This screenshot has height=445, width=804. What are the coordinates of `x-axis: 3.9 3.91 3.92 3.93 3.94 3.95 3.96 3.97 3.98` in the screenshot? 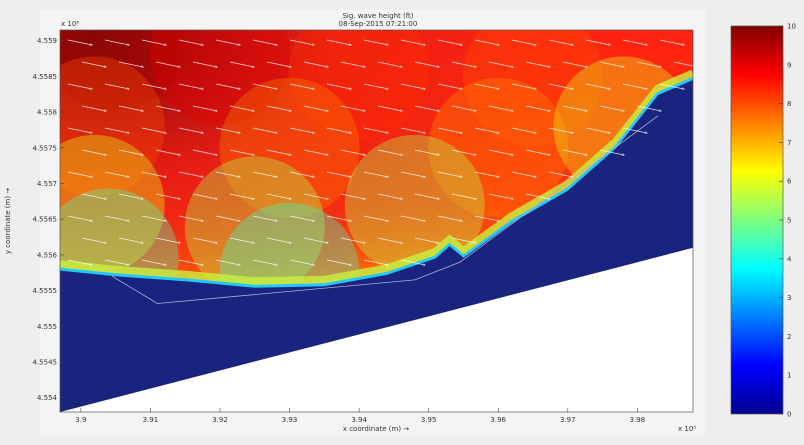 It's located at (360, 416).